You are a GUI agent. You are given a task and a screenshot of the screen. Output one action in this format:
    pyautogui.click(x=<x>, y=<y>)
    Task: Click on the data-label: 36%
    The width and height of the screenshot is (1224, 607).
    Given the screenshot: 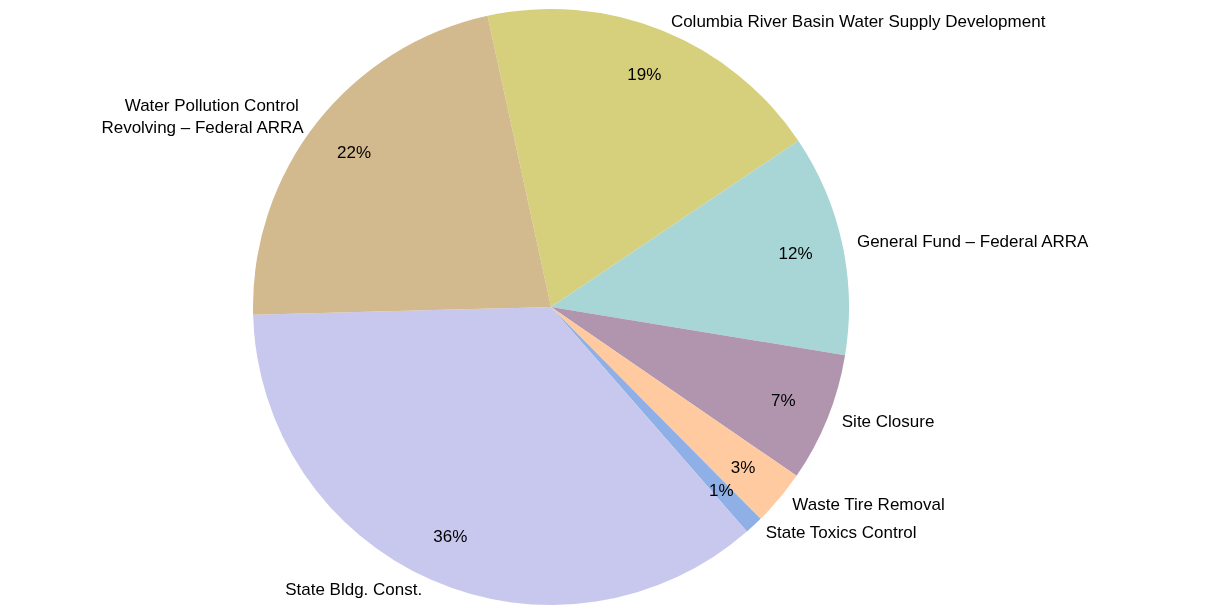 What is the action you would take?
    pyautogui.click(x=450, y=536)
    